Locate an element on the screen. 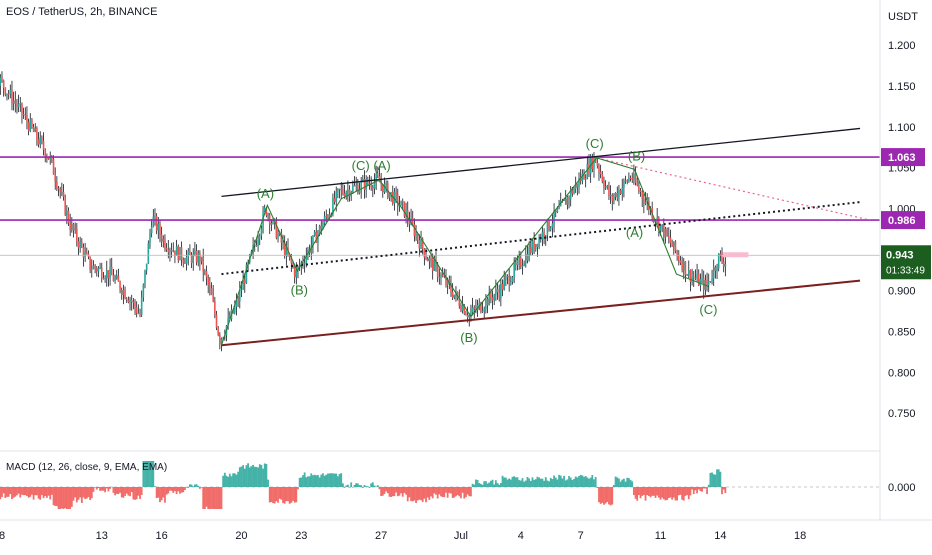 Image resolution: width=932 pixels, height=555 pixels. symbol-title: EOS / TetherUS, 2h, BINANCE is located at coordinates (82, 12).